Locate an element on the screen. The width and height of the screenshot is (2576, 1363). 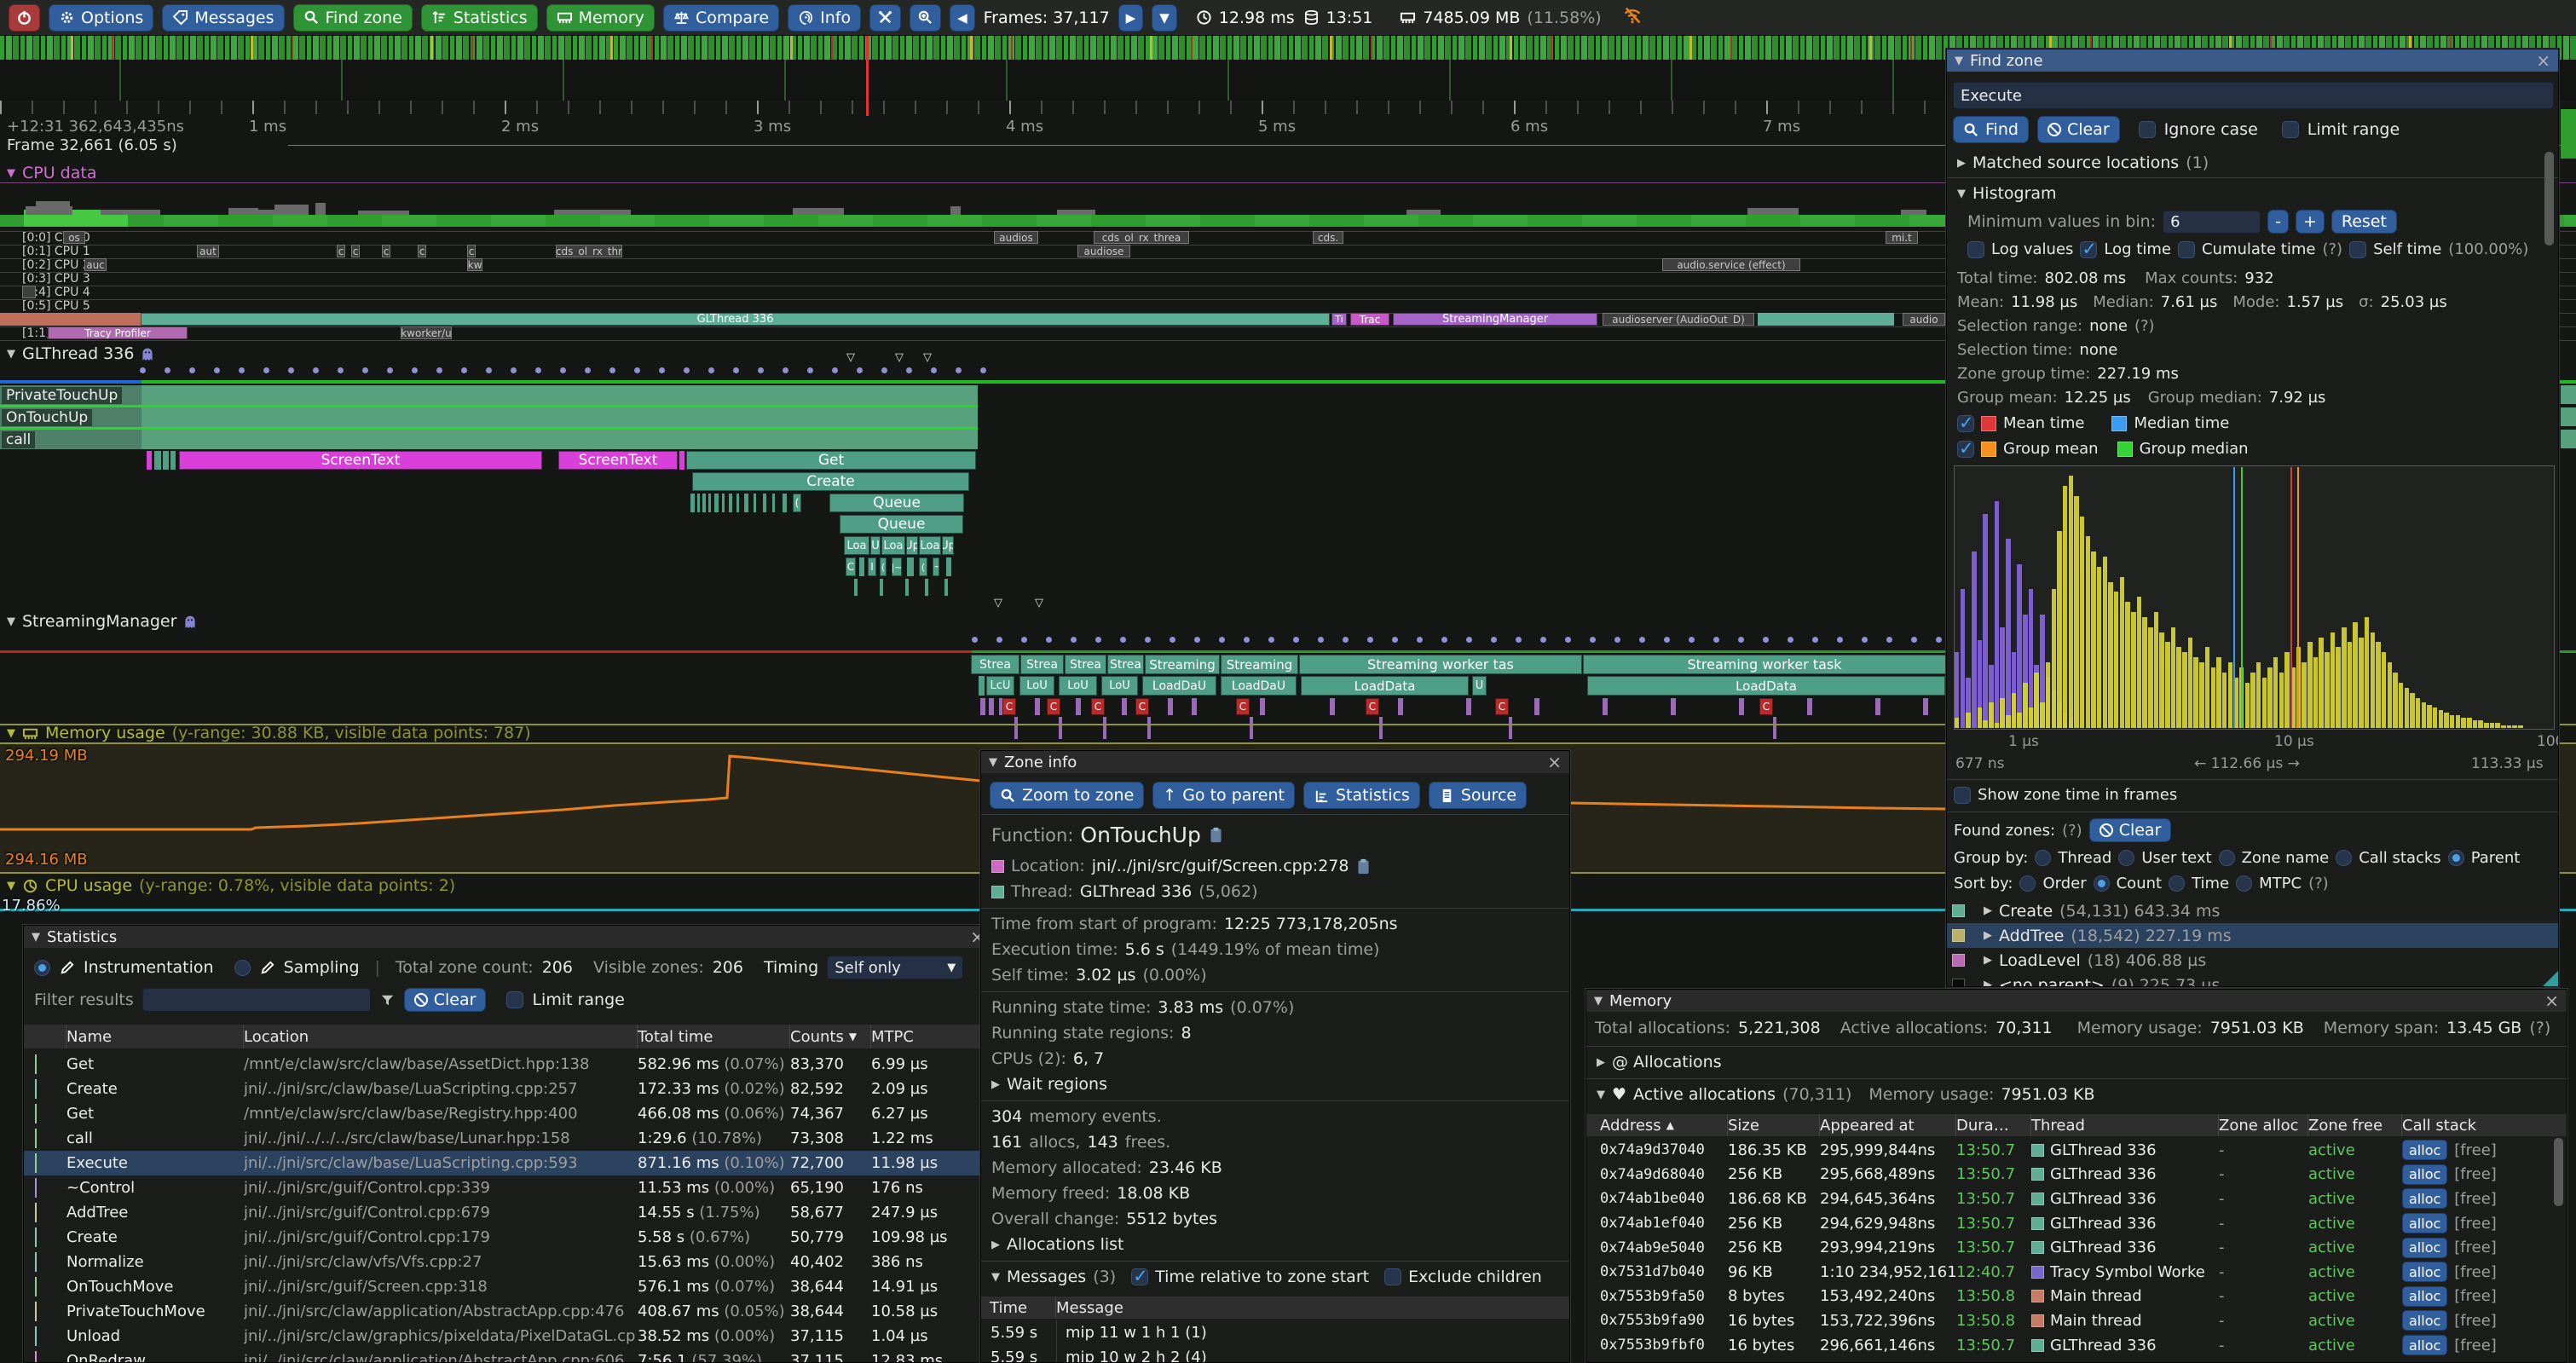
timeline-zone: LoadDaU is located at coordinates (1259, 686).